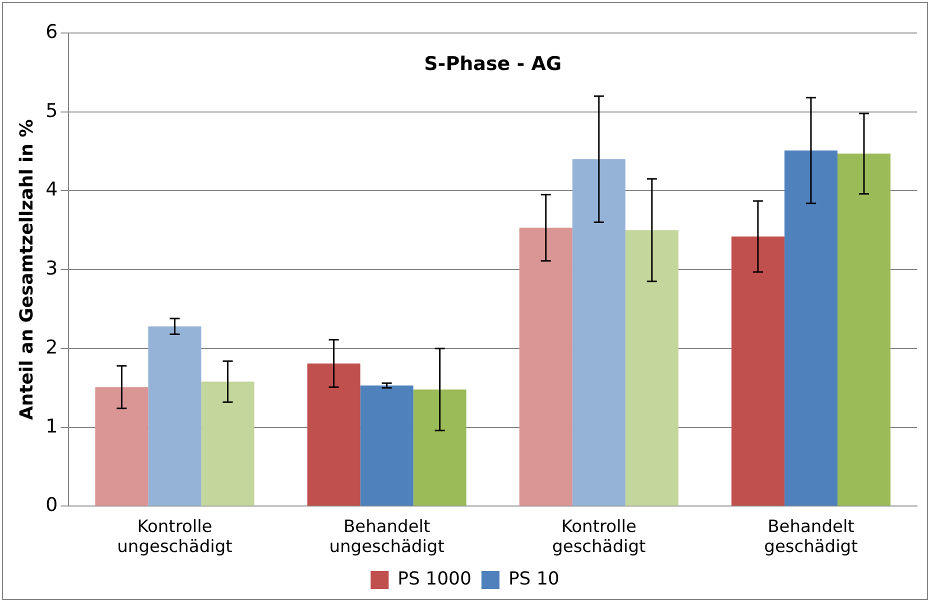 The width and height of the screenshot is (932, 604). I want to click on y-axis-title: Anteil an Gesamtzellzahl in %, so click(27, 269).